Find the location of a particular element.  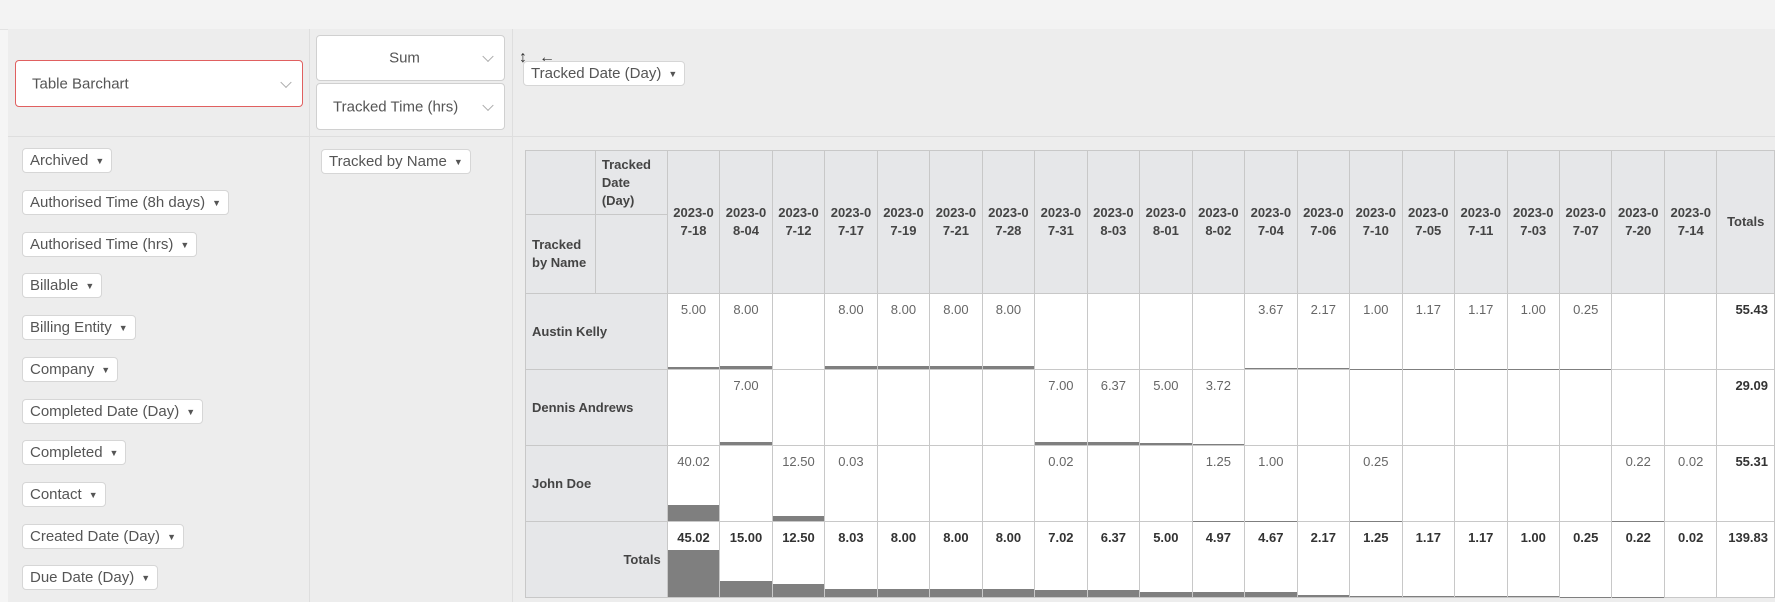

attr-pill: Created Date (Day) ▼ is located at coordinates (103, 536).